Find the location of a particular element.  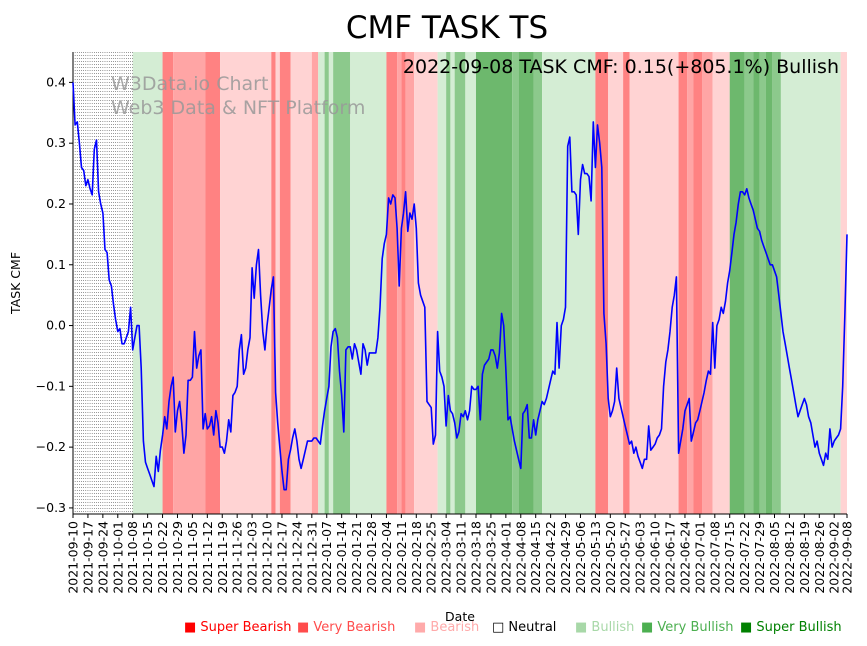

legend-item: ■ Very Bearish is located at coordinates (346, 627).